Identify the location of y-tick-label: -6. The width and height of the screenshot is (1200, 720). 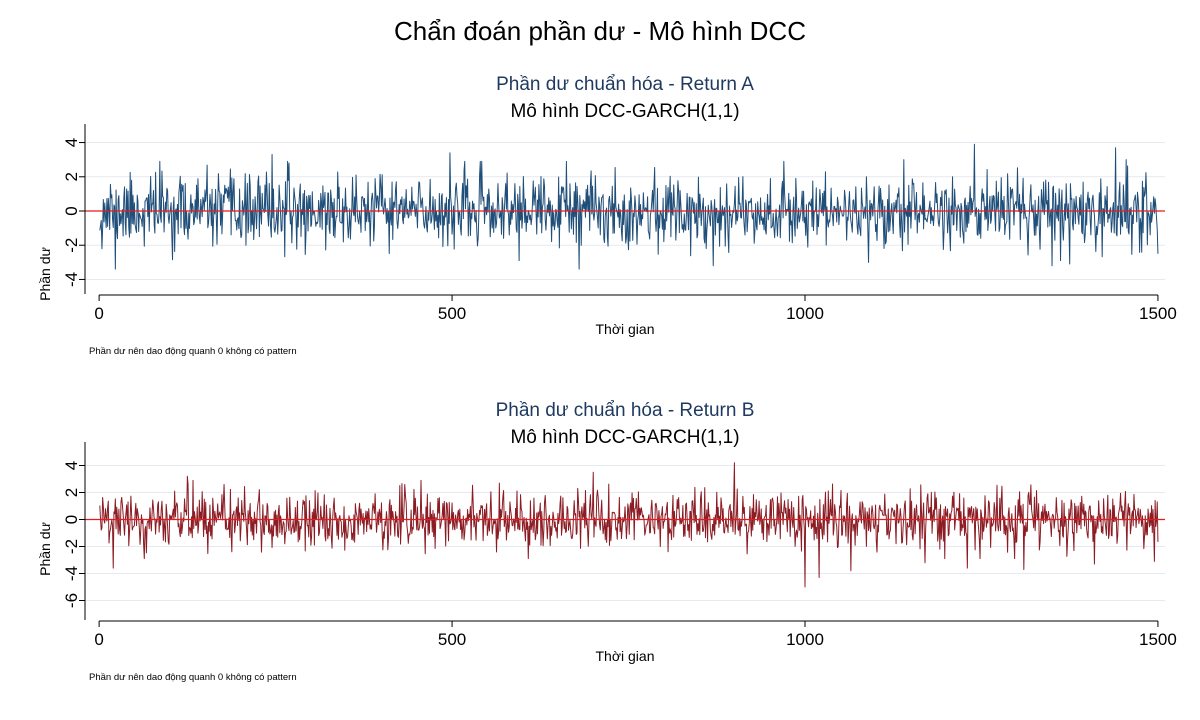
(71, 600).